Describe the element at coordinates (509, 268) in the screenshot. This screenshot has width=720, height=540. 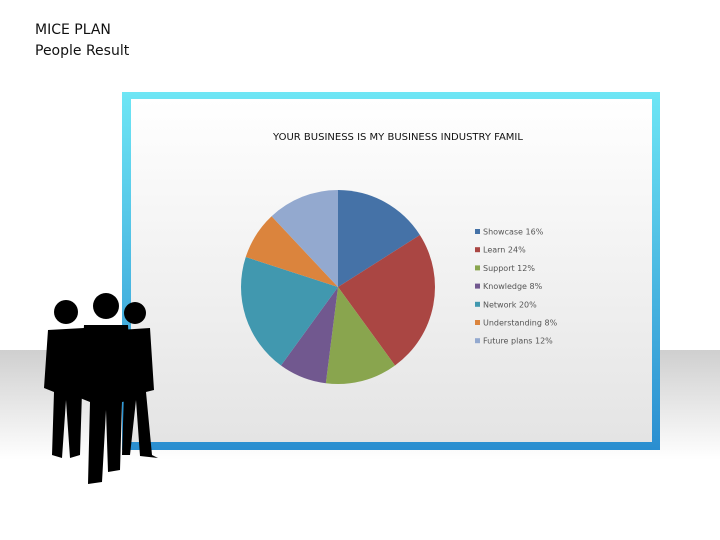
I see `legend-label: Support 12%` at that location.